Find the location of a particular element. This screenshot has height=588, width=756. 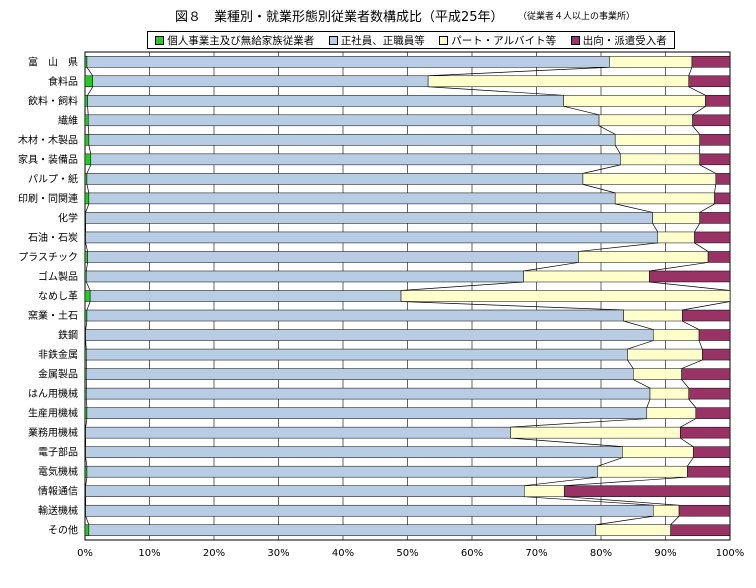

category-label: 印刷・同関連 is located at coordinates (48, 198).